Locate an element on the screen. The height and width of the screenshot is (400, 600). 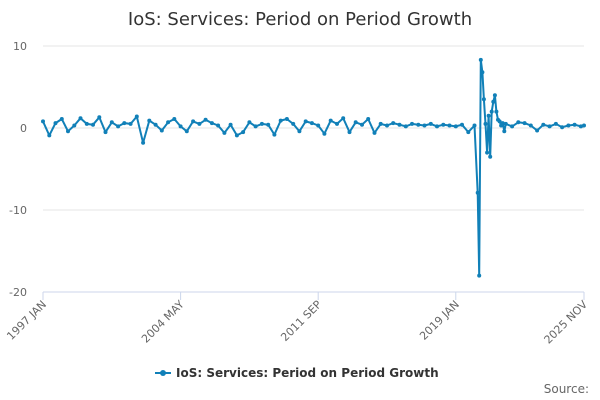
legend-label: IoS: Services: Period on Period Growth is located at coordinates (307, 373).